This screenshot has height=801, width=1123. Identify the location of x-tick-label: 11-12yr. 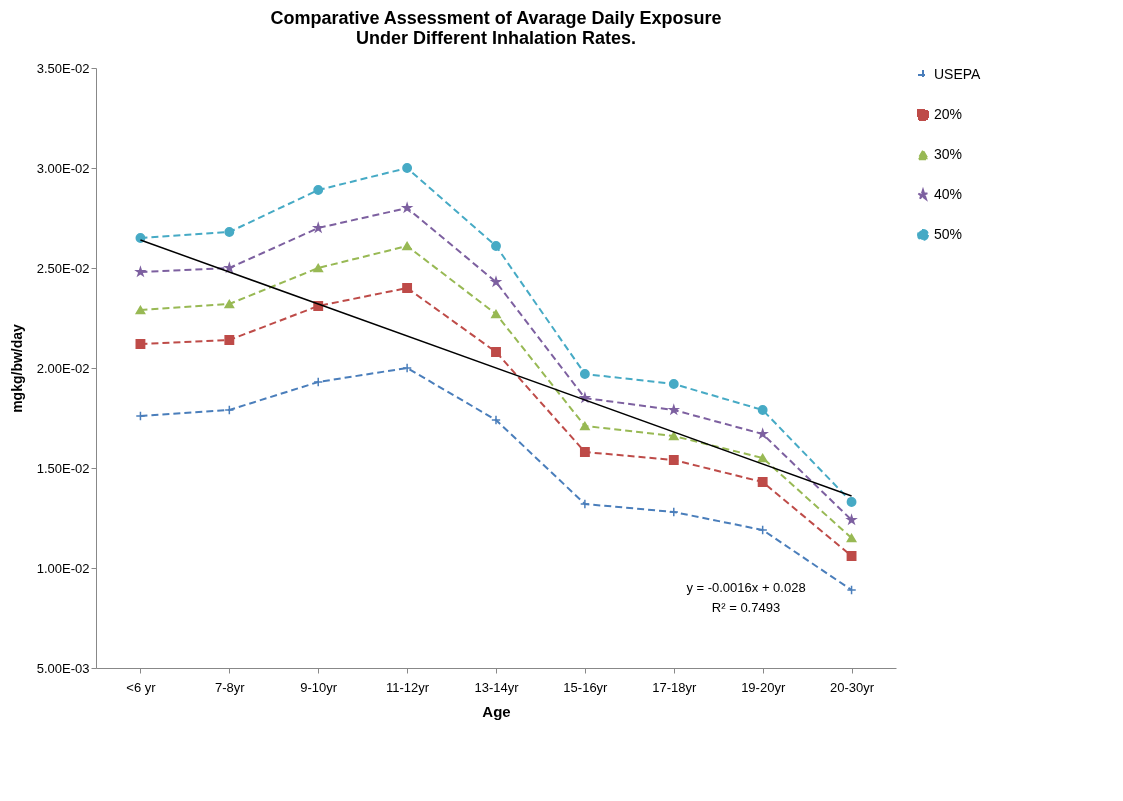
(408, 687).